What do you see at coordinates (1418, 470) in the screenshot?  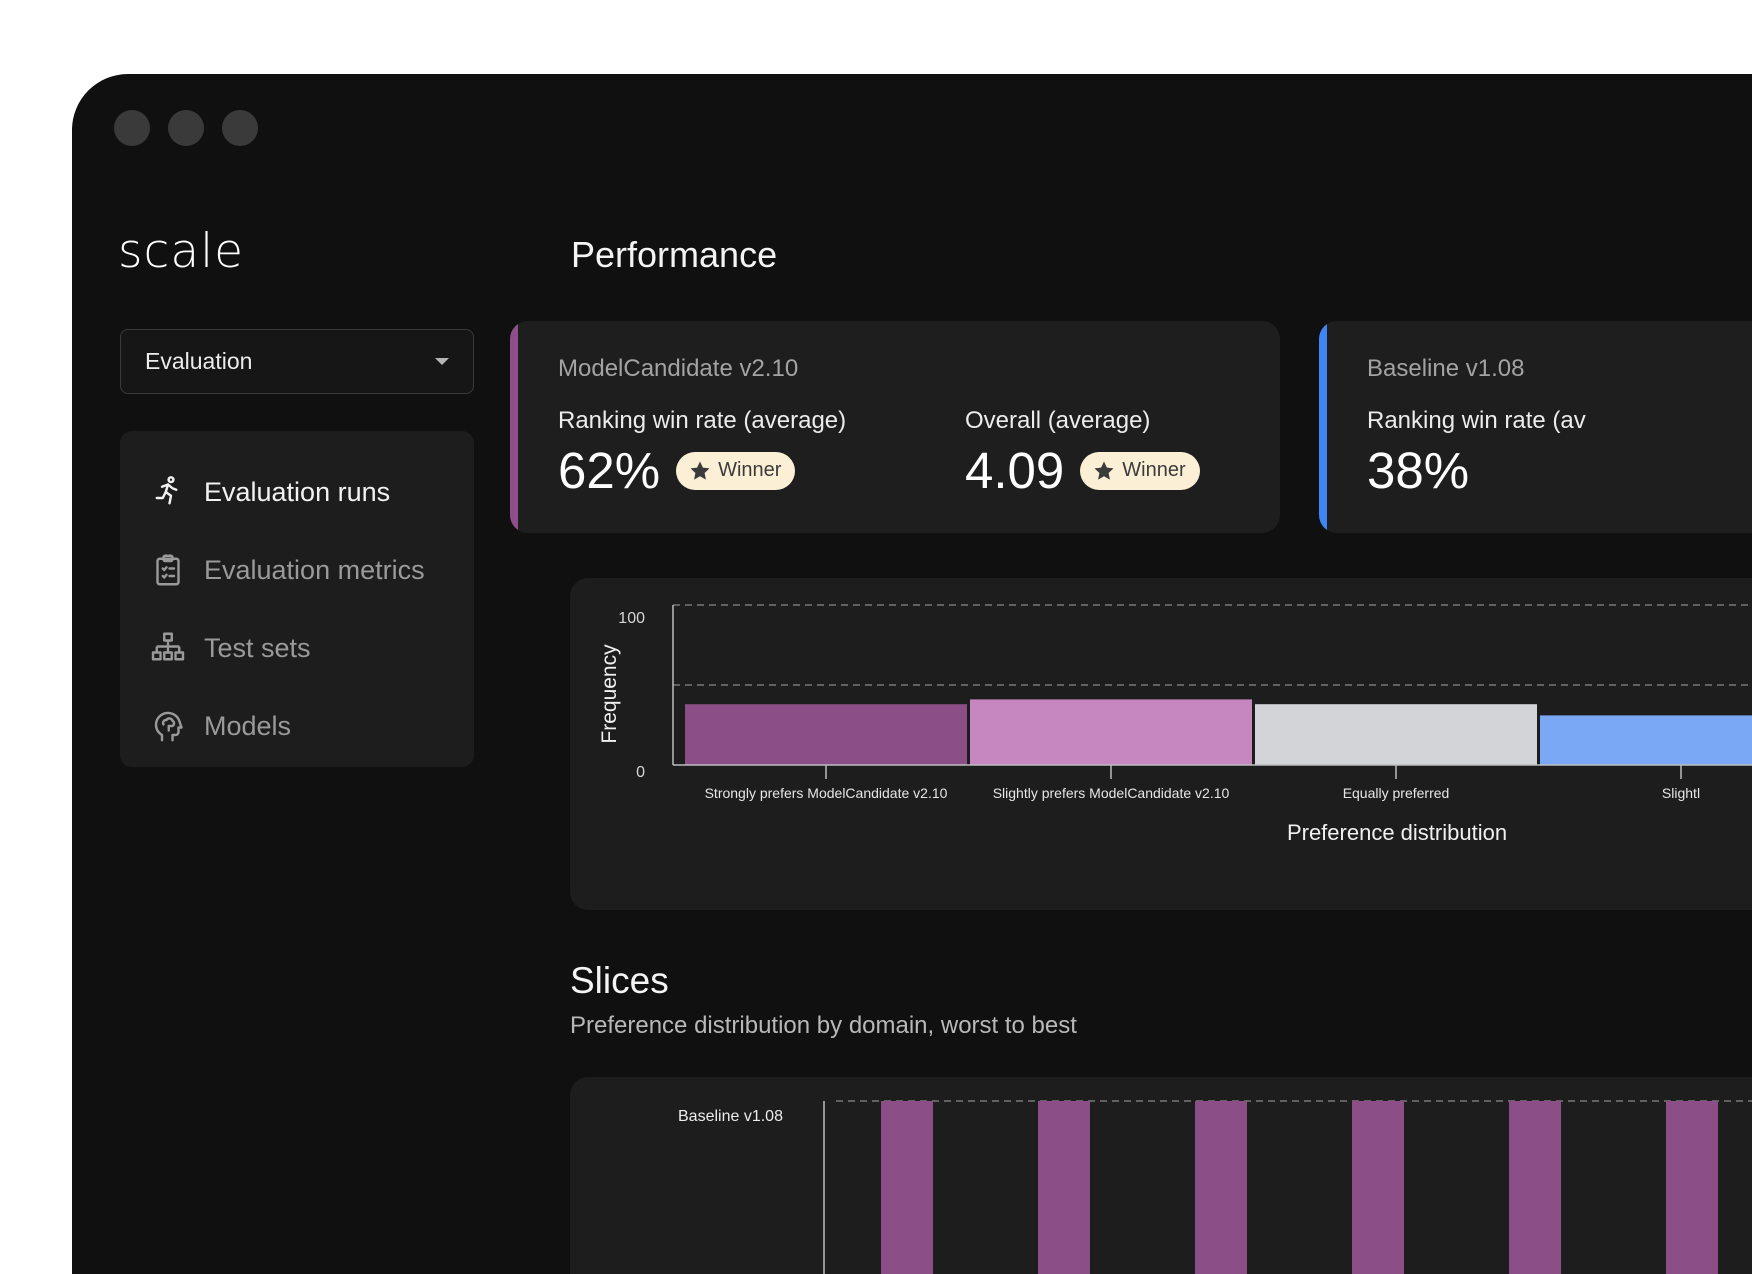 I see `metric-value: 38%` at bounding box center [1418, 470].